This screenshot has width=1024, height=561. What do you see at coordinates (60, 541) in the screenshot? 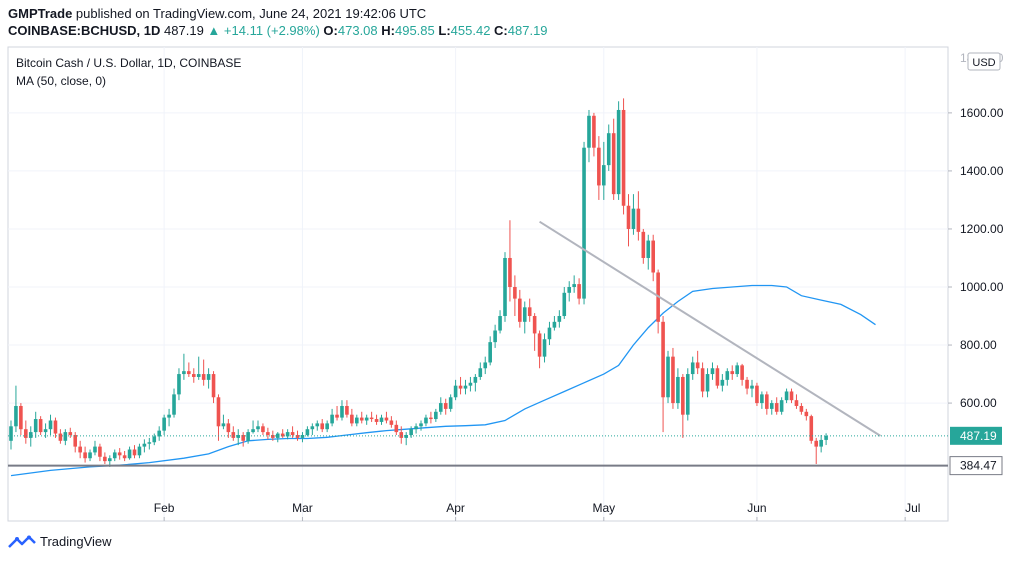
I see `tradingview-footer: TradingView` at bounding box center [60, 541].